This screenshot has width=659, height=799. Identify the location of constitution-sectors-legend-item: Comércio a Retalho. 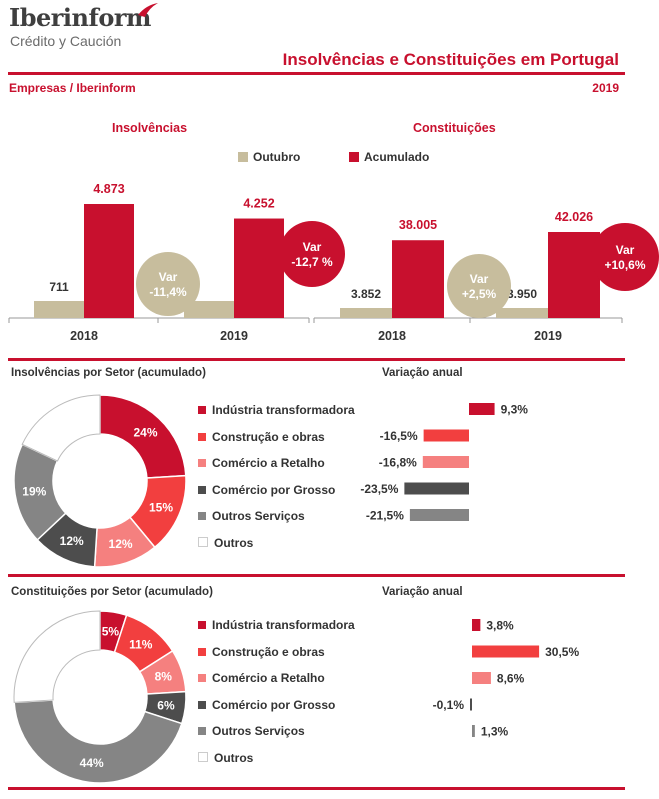
(276, 678).